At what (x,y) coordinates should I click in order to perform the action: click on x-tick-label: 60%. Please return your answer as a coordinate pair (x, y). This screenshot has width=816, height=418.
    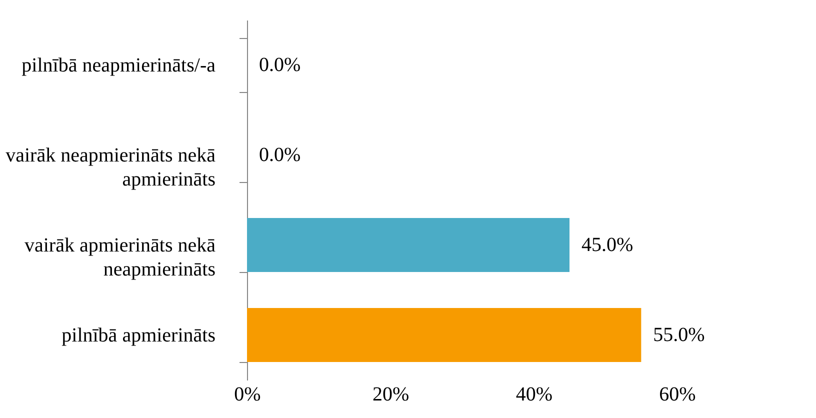
    Looking at the image, I should click on (677, 395).